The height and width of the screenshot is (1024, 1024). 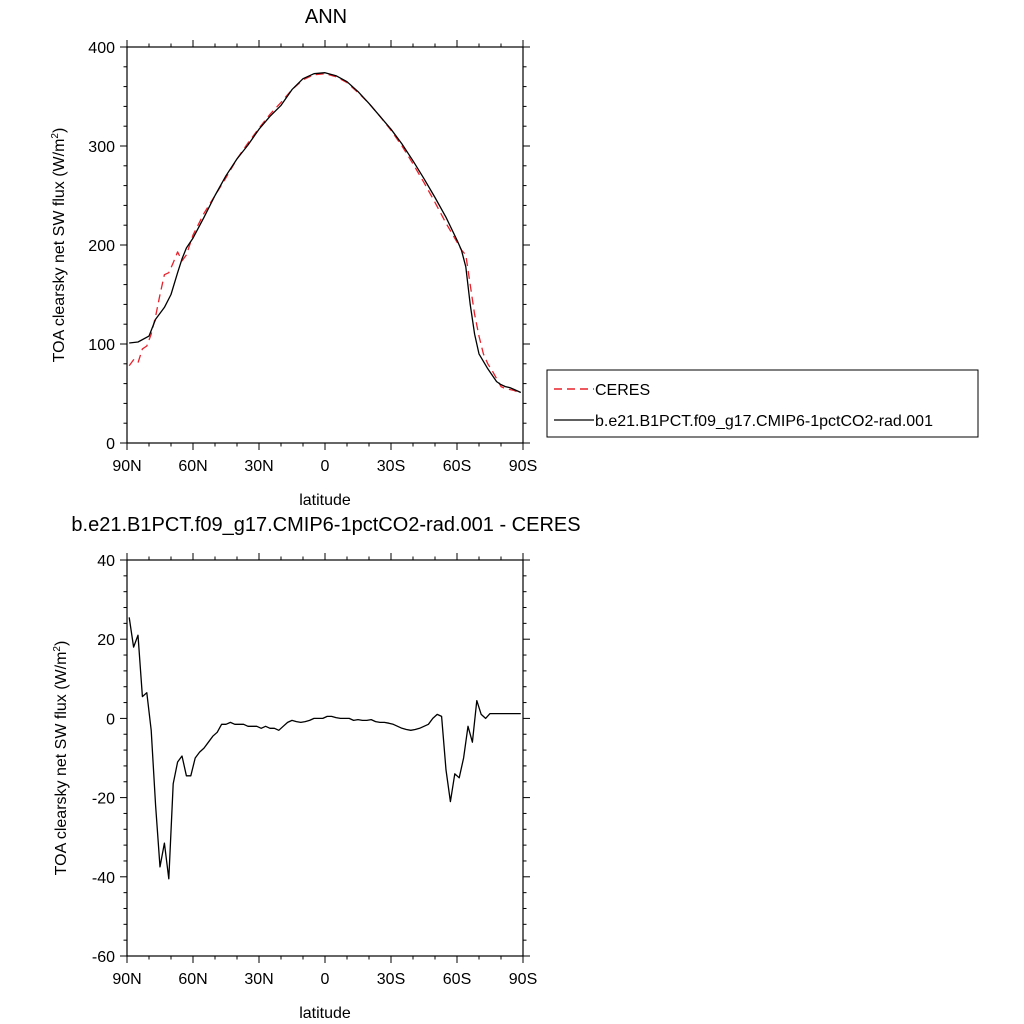 I want to click on legend-label-ceres: CERES, so click(x=622, y=390).